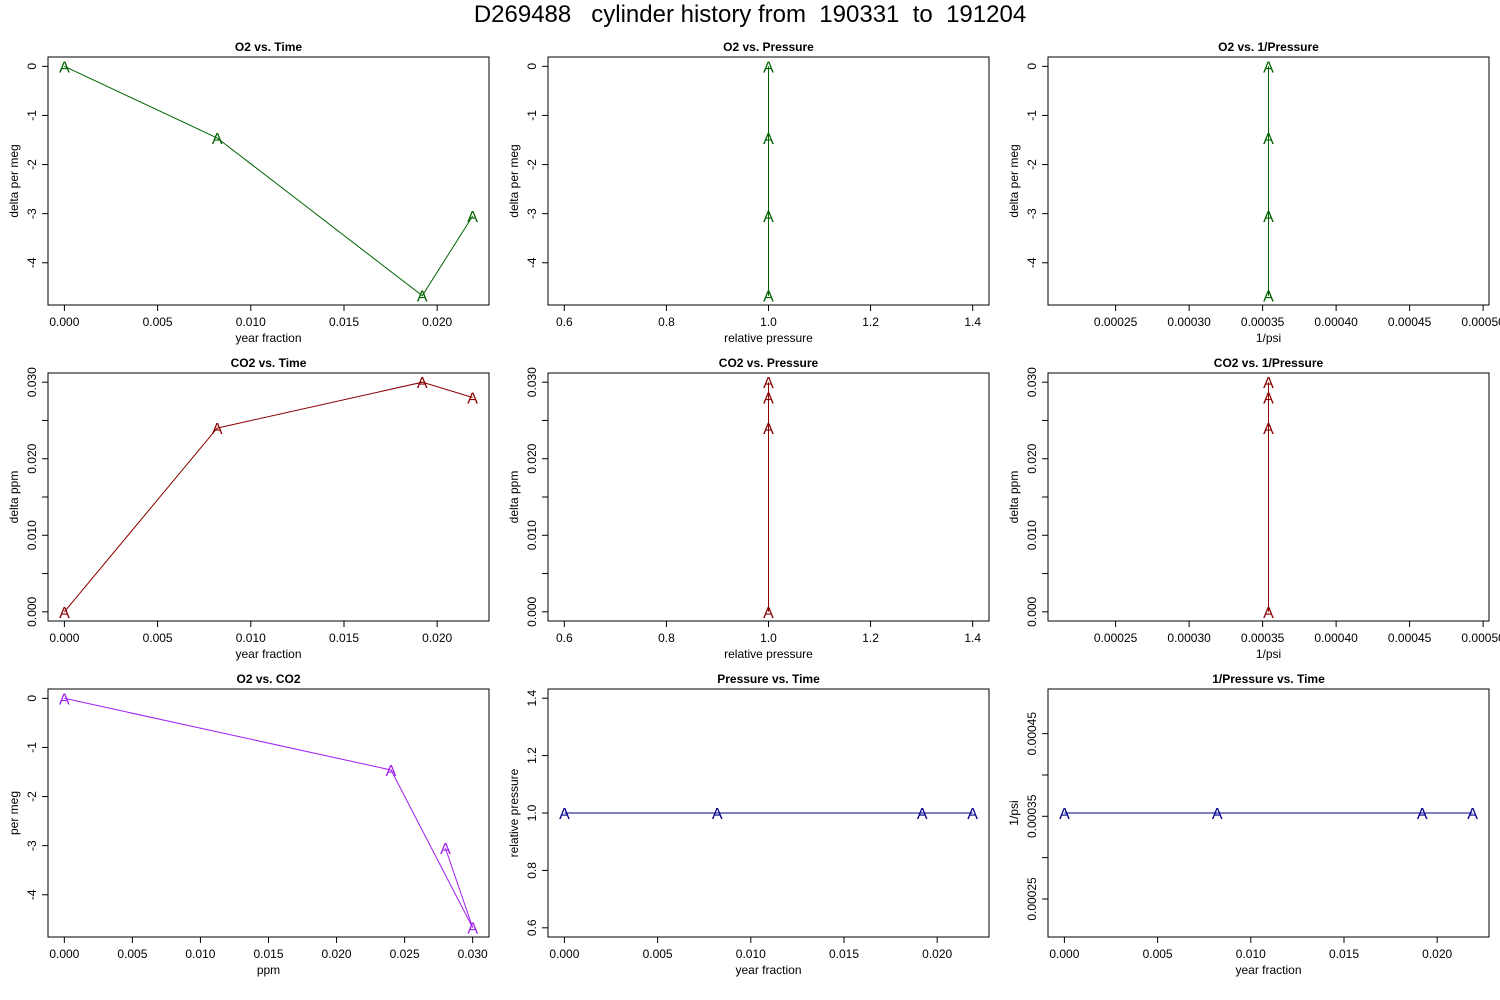  What do you see at coordinates (405, 954) in the screenshot?
I see `x-tick-label: 0.025` at bounding box center [405, 954].